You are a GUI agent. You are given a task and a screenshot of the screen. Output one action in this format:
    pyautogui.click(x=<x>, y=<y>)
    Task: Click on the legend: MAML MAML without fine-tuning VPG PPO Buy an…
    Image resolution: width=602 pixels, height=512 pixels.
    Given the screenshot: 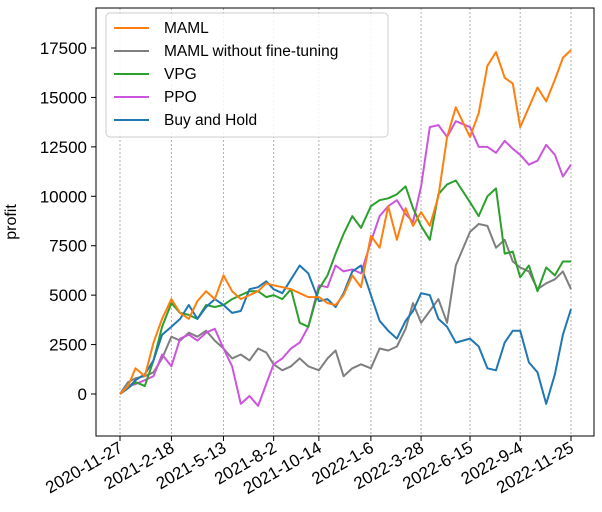 What is the action you would take?
    pyautogui.click(x=247, y=75)
    